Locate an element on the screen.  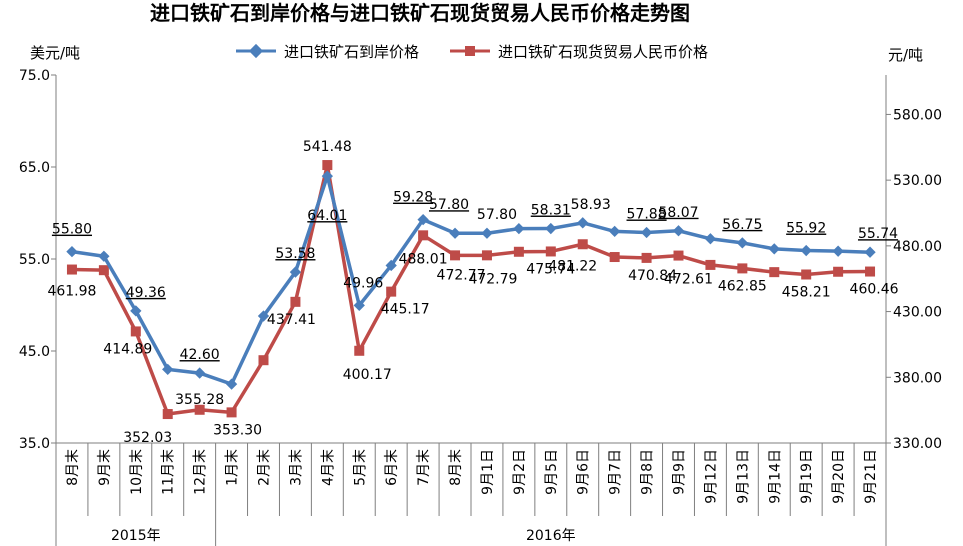
x-tick-label: 9月20日 is located at coordinates (839, 476).